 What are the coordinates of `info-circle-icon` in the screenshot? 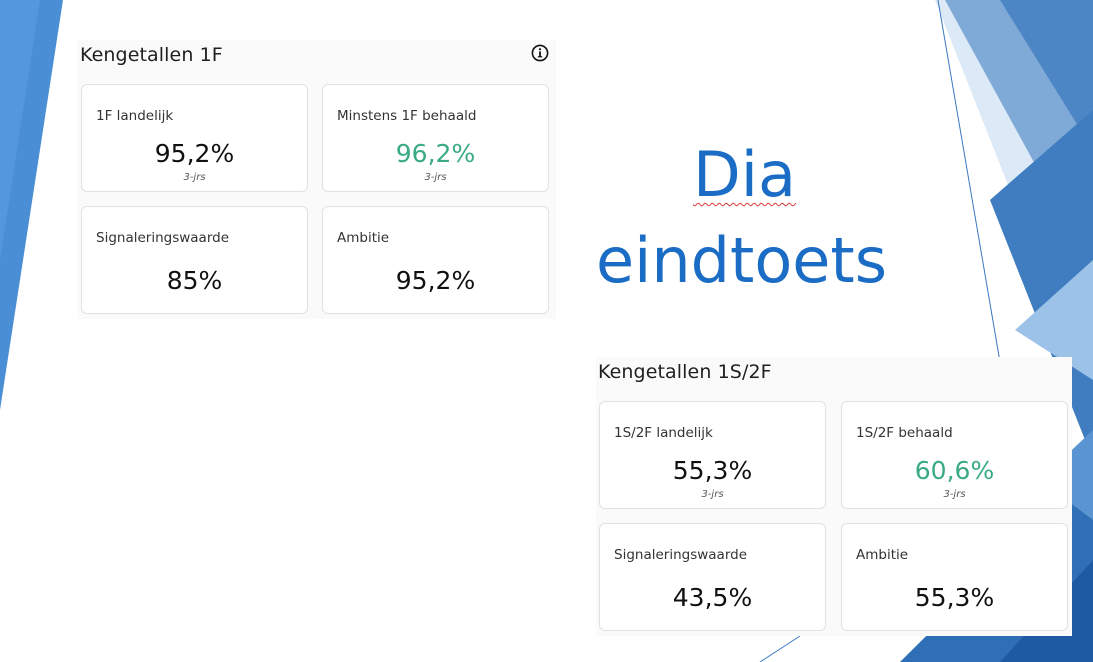 It's located at (540, 53).